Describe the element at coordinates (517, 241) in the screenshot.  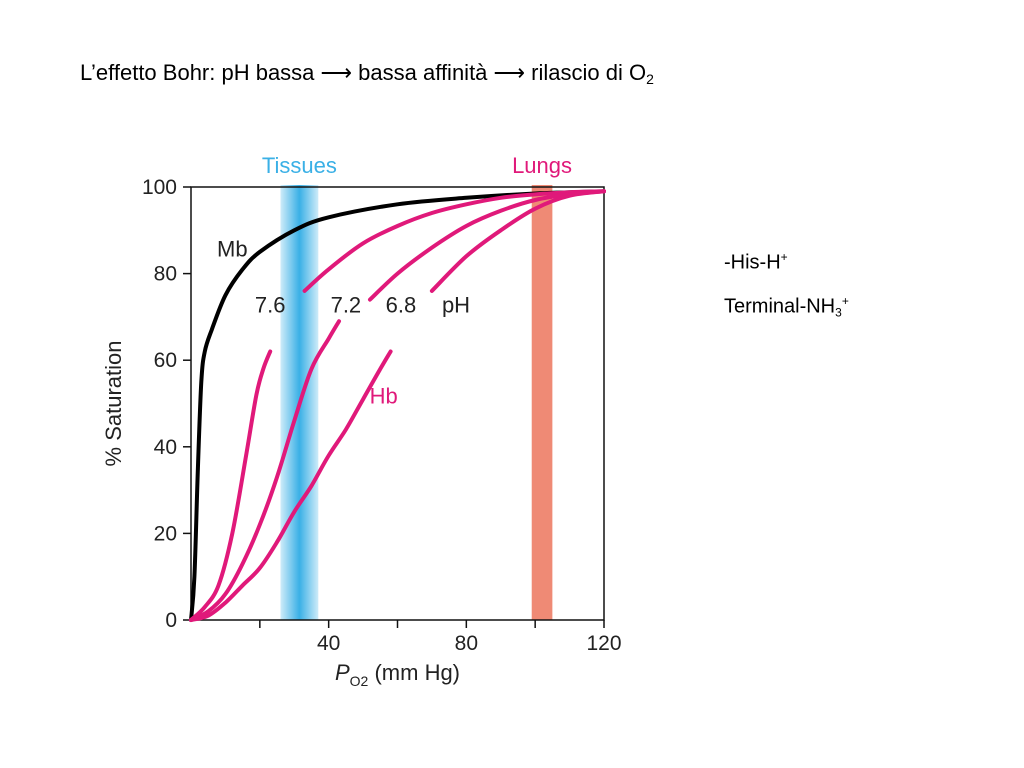
I see `curve-6-8-upper` at that location.